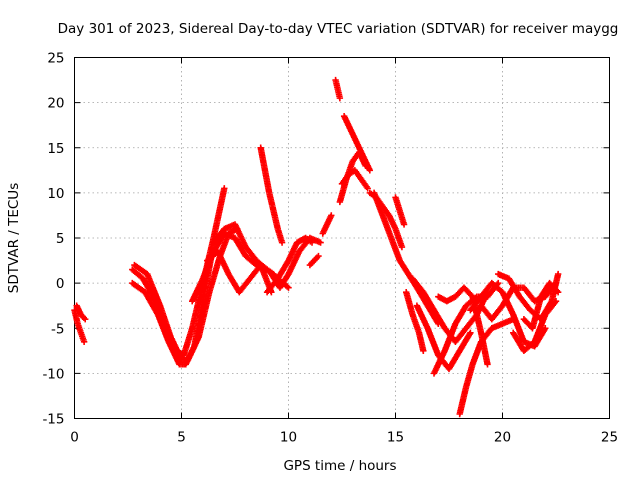 Image resolution: width=640 pixels, height=480 pixels. What do you see at coordinates (502, 438) in the screenshot?
I see `x-tick-label: 20` at bounding box center [502, 438].